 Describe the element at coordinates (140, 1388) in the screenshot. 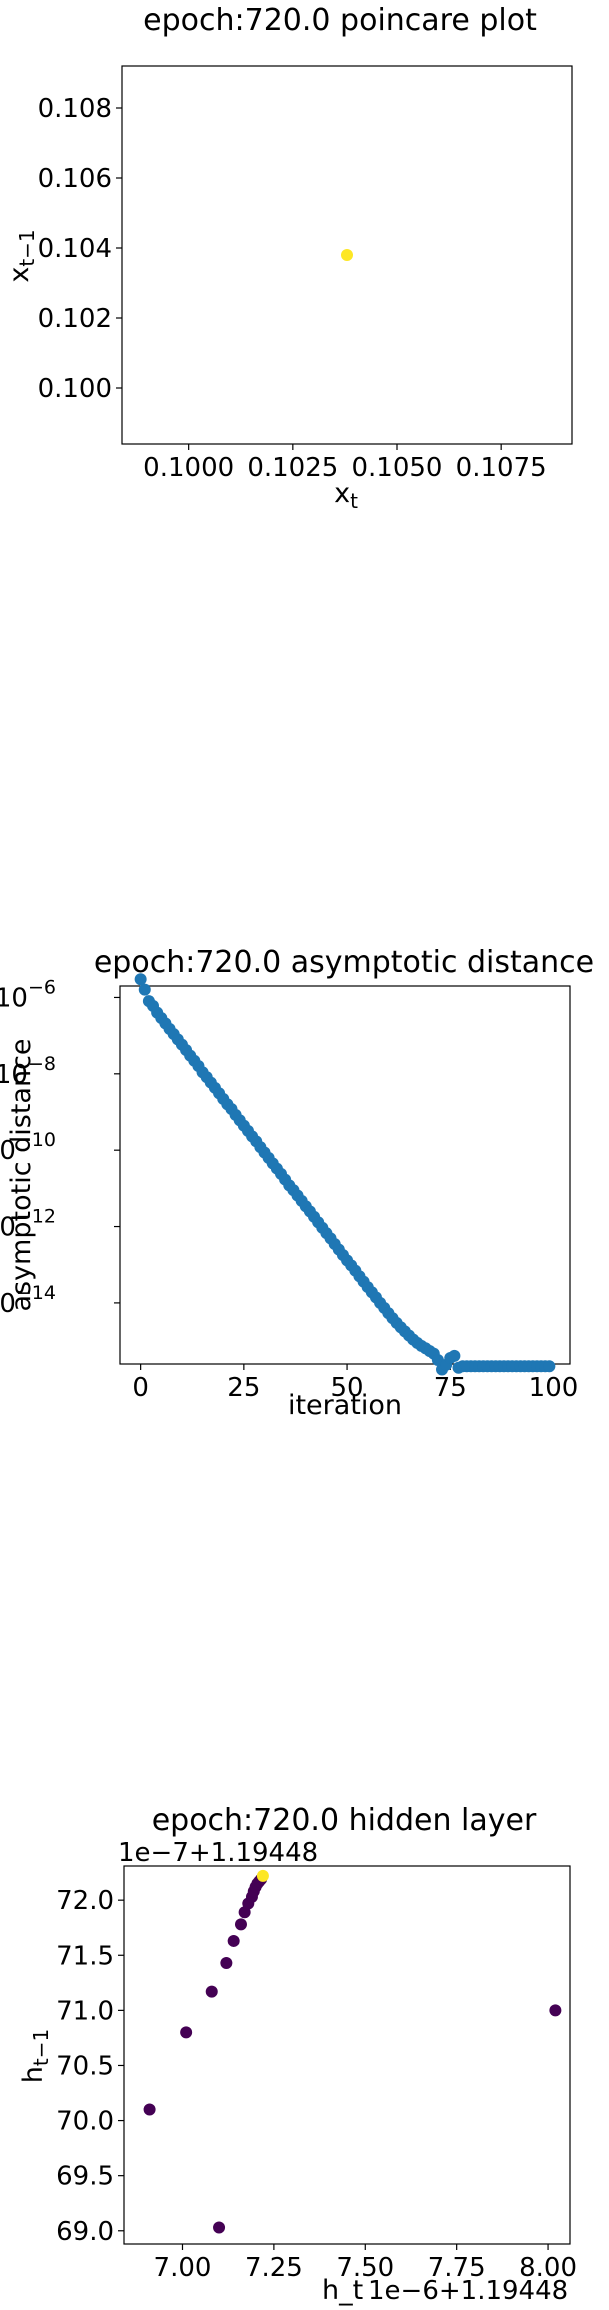

I see `x-tick-label: 0` at that location.